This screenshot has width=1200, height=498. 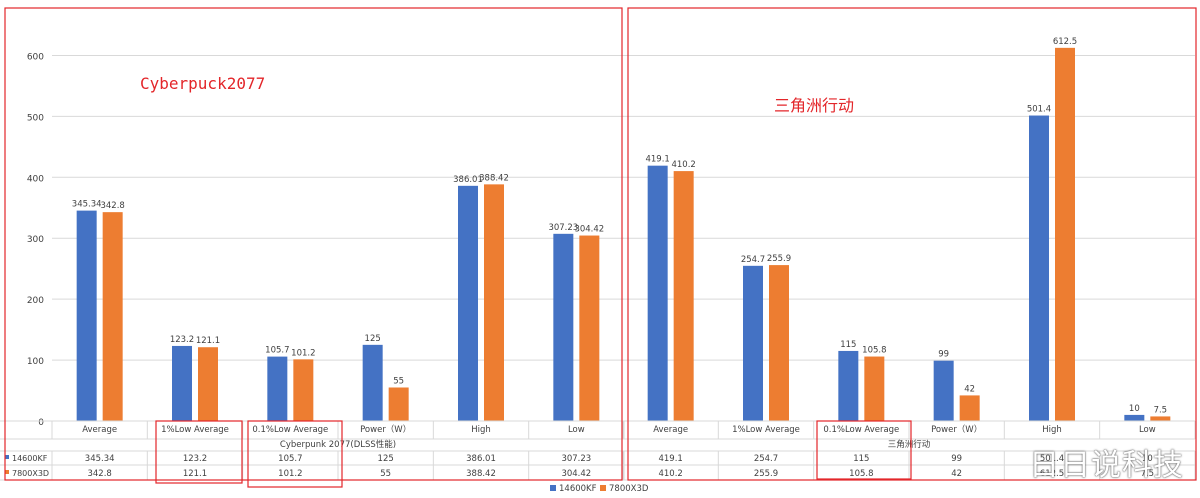 What do you see at coordinates (874, 351) in the screenshot?
I see `bar-value-label: 105.8` at bounding box center [874, 351].